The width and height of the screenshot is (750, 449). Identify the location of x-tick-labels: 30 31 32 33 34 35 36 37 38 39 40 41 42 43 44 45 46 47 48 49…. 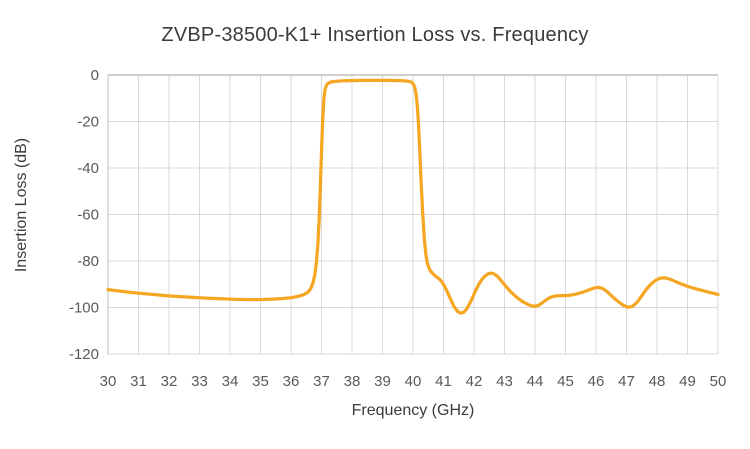
(413, 381).